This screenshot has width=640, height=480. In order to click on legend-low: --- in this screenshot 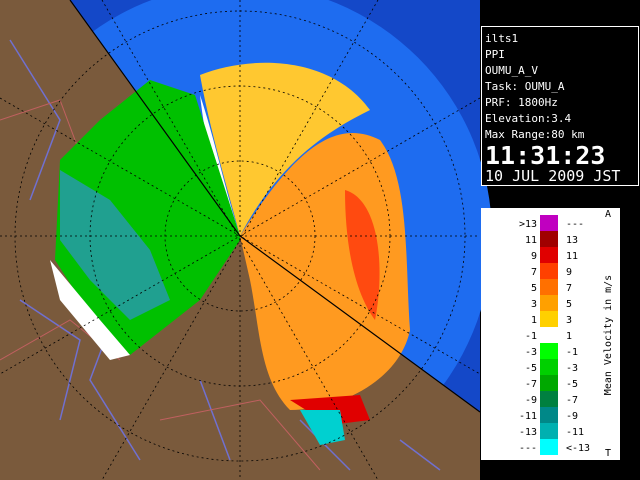, I will do `click(528, 448)`.